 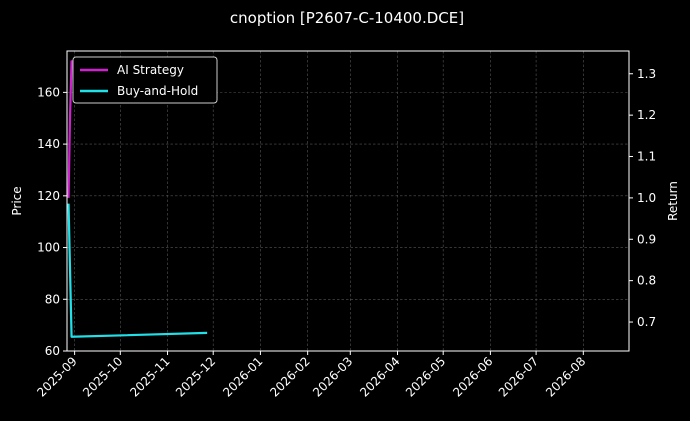 What do you see at coordinates (646, 198) in the screenshot?
I see `y-right-tick-label: 1.0` at bounding box center [646, 198].